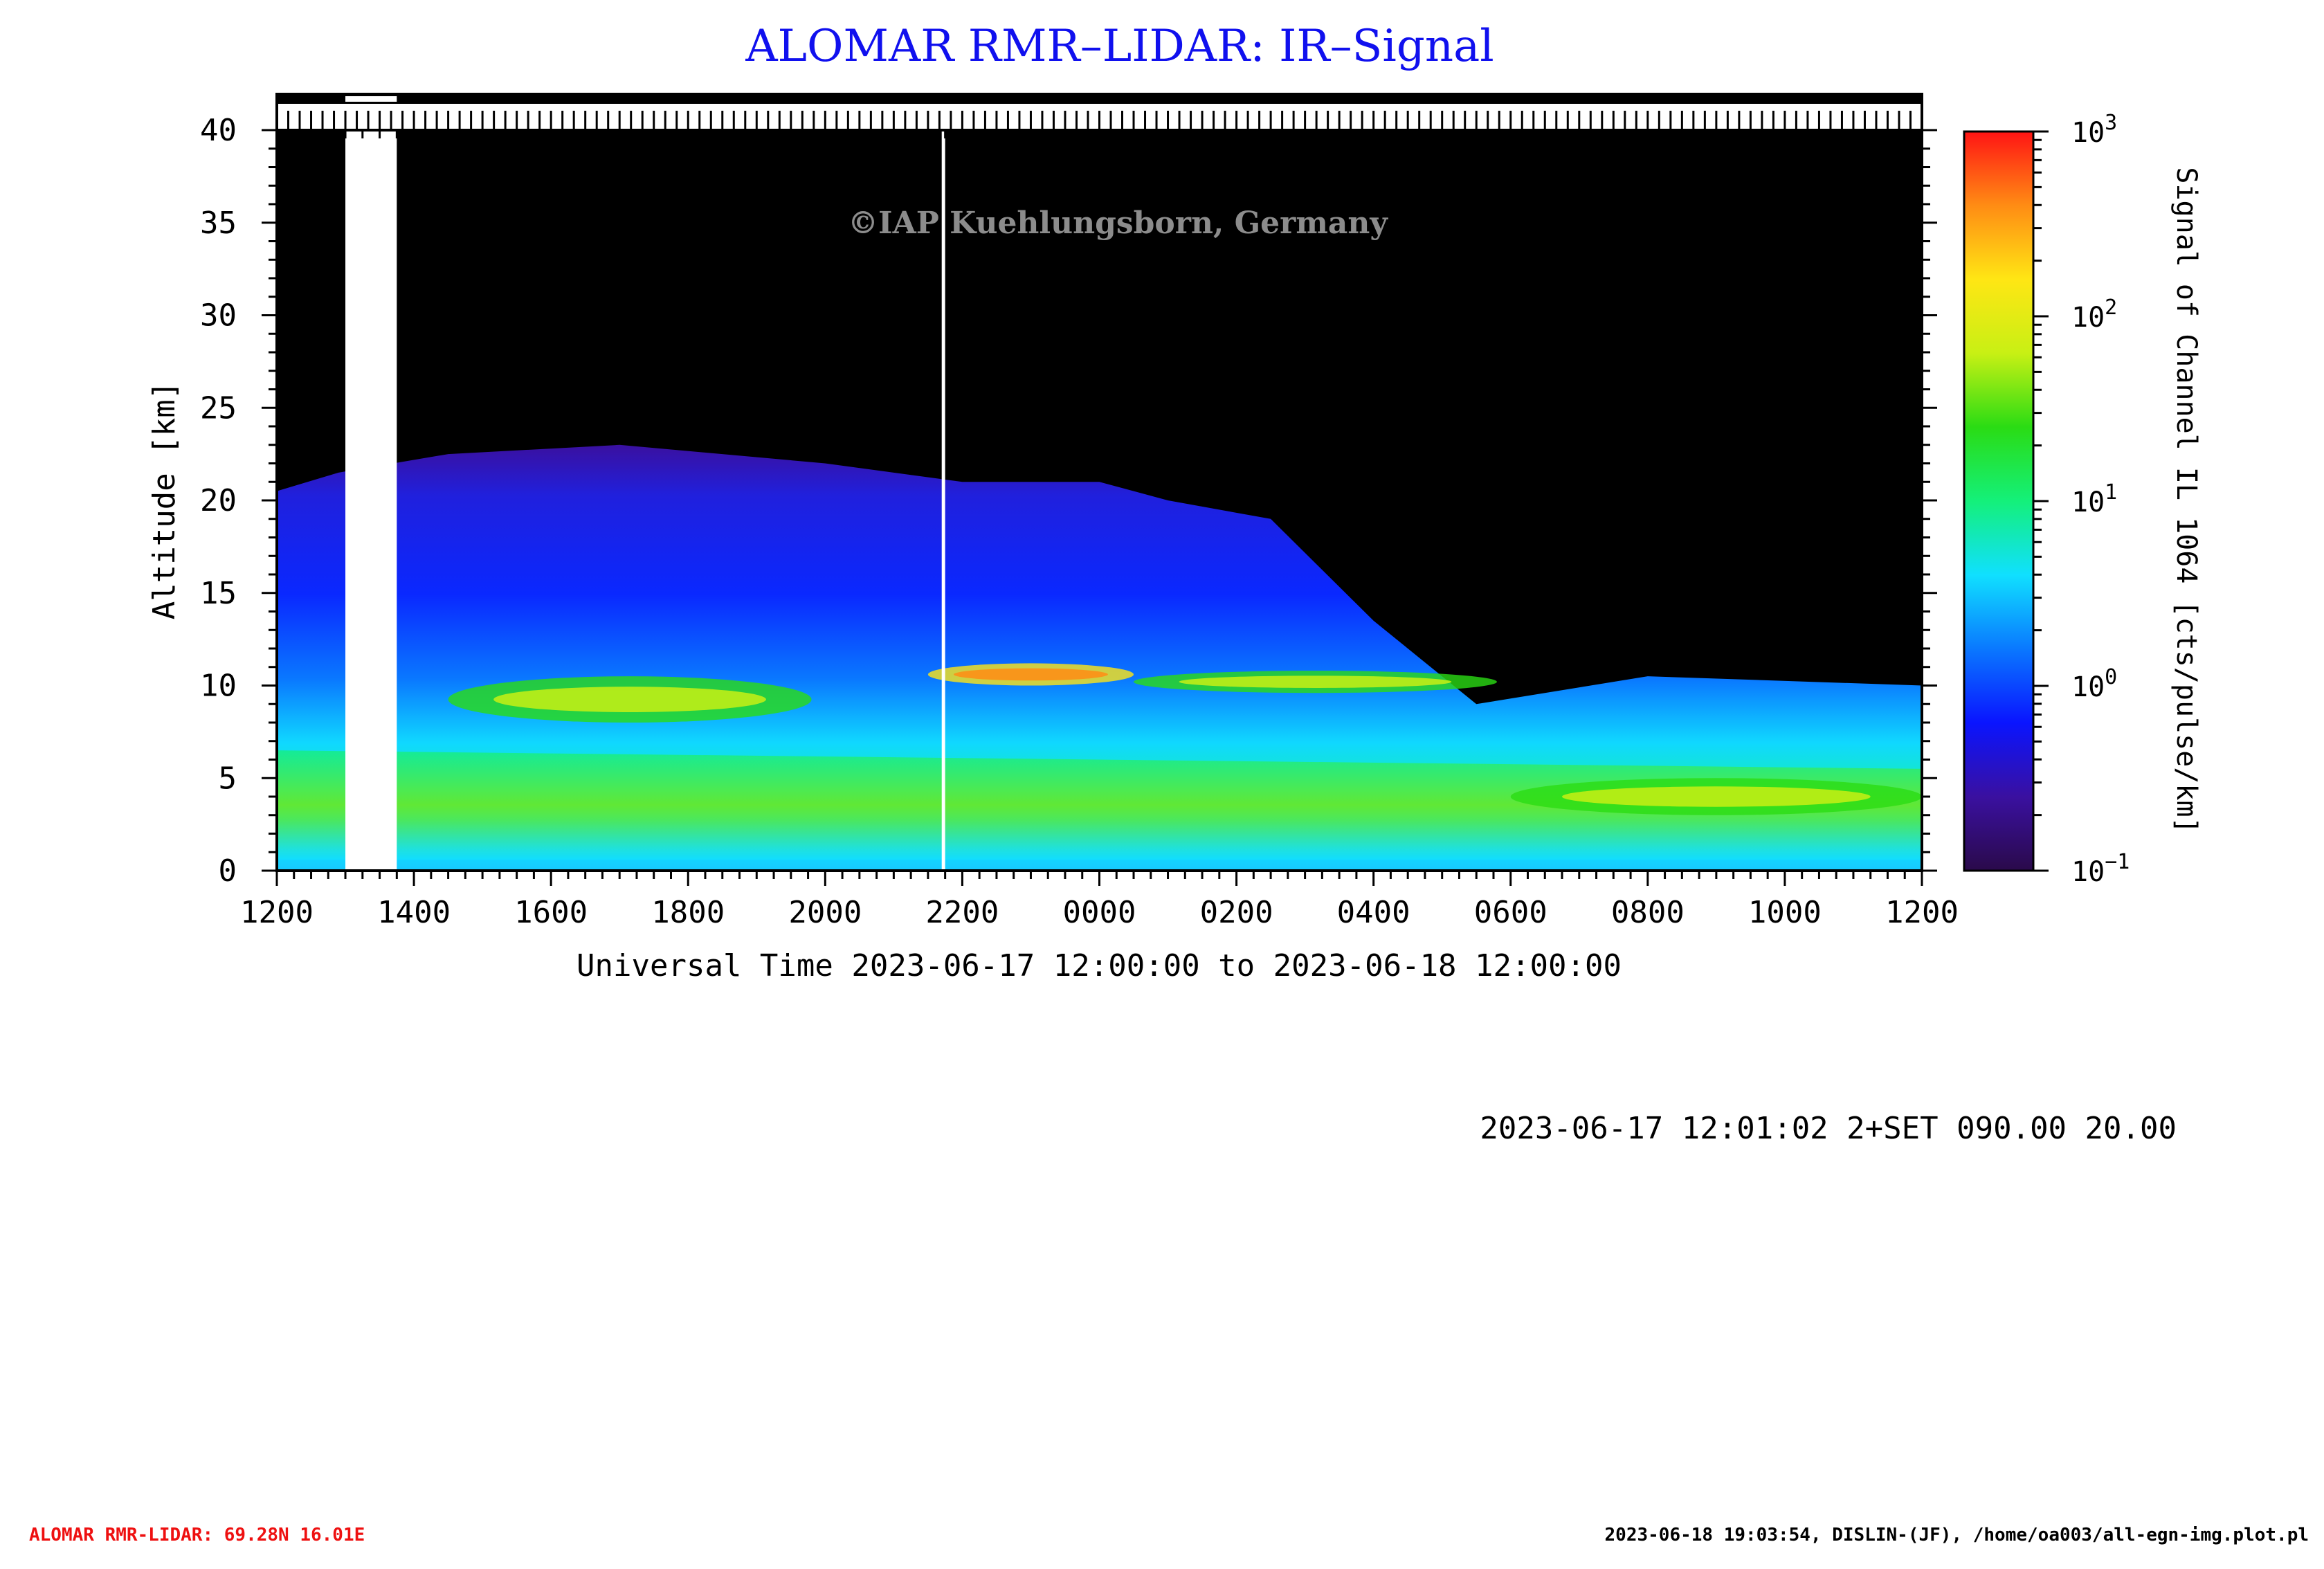  What do you see at coordinates (1099, 805) in the screenshot?
I see `low-level-band` at bounding box center [1099, 805].